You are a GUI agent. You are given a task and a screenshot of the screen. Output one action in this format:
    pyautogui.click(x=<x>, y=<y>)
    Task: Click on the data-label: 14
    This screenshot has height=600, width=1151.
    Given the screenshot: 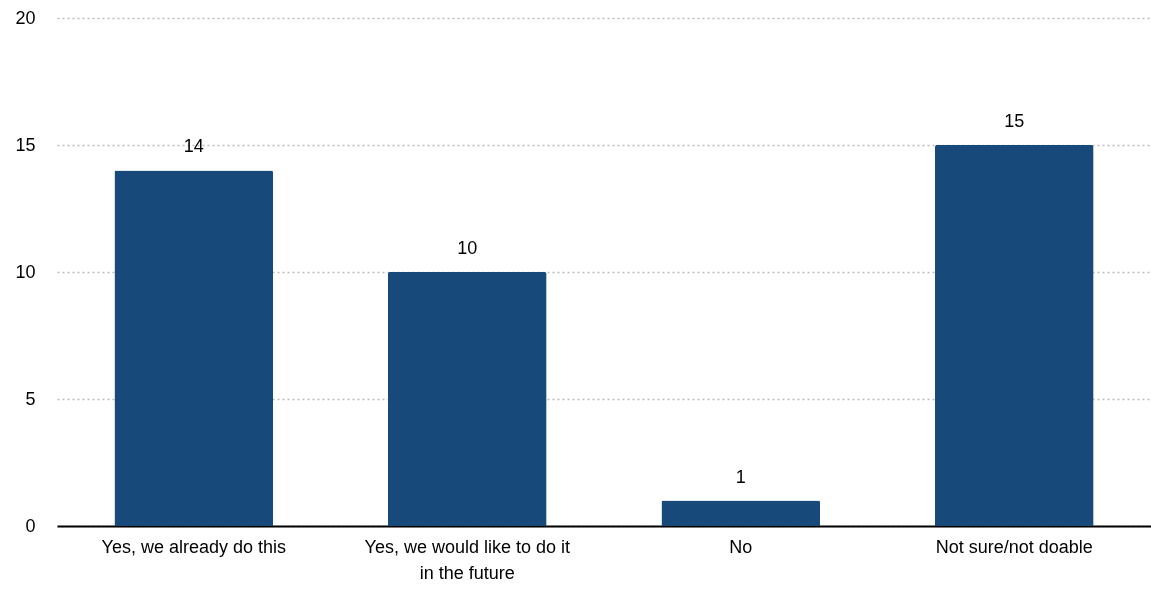 What is the action you would take?
    pyautogui.click(x=193, y=146)
    